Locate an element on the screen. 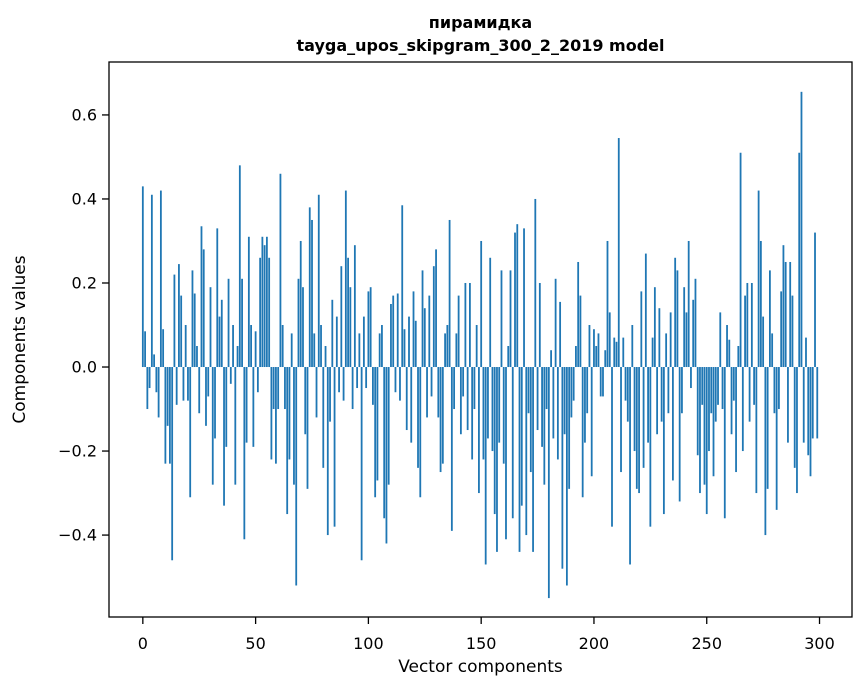 The image size is (867, 696). x-tick-label: 300 is located at coordinates (819, 643).